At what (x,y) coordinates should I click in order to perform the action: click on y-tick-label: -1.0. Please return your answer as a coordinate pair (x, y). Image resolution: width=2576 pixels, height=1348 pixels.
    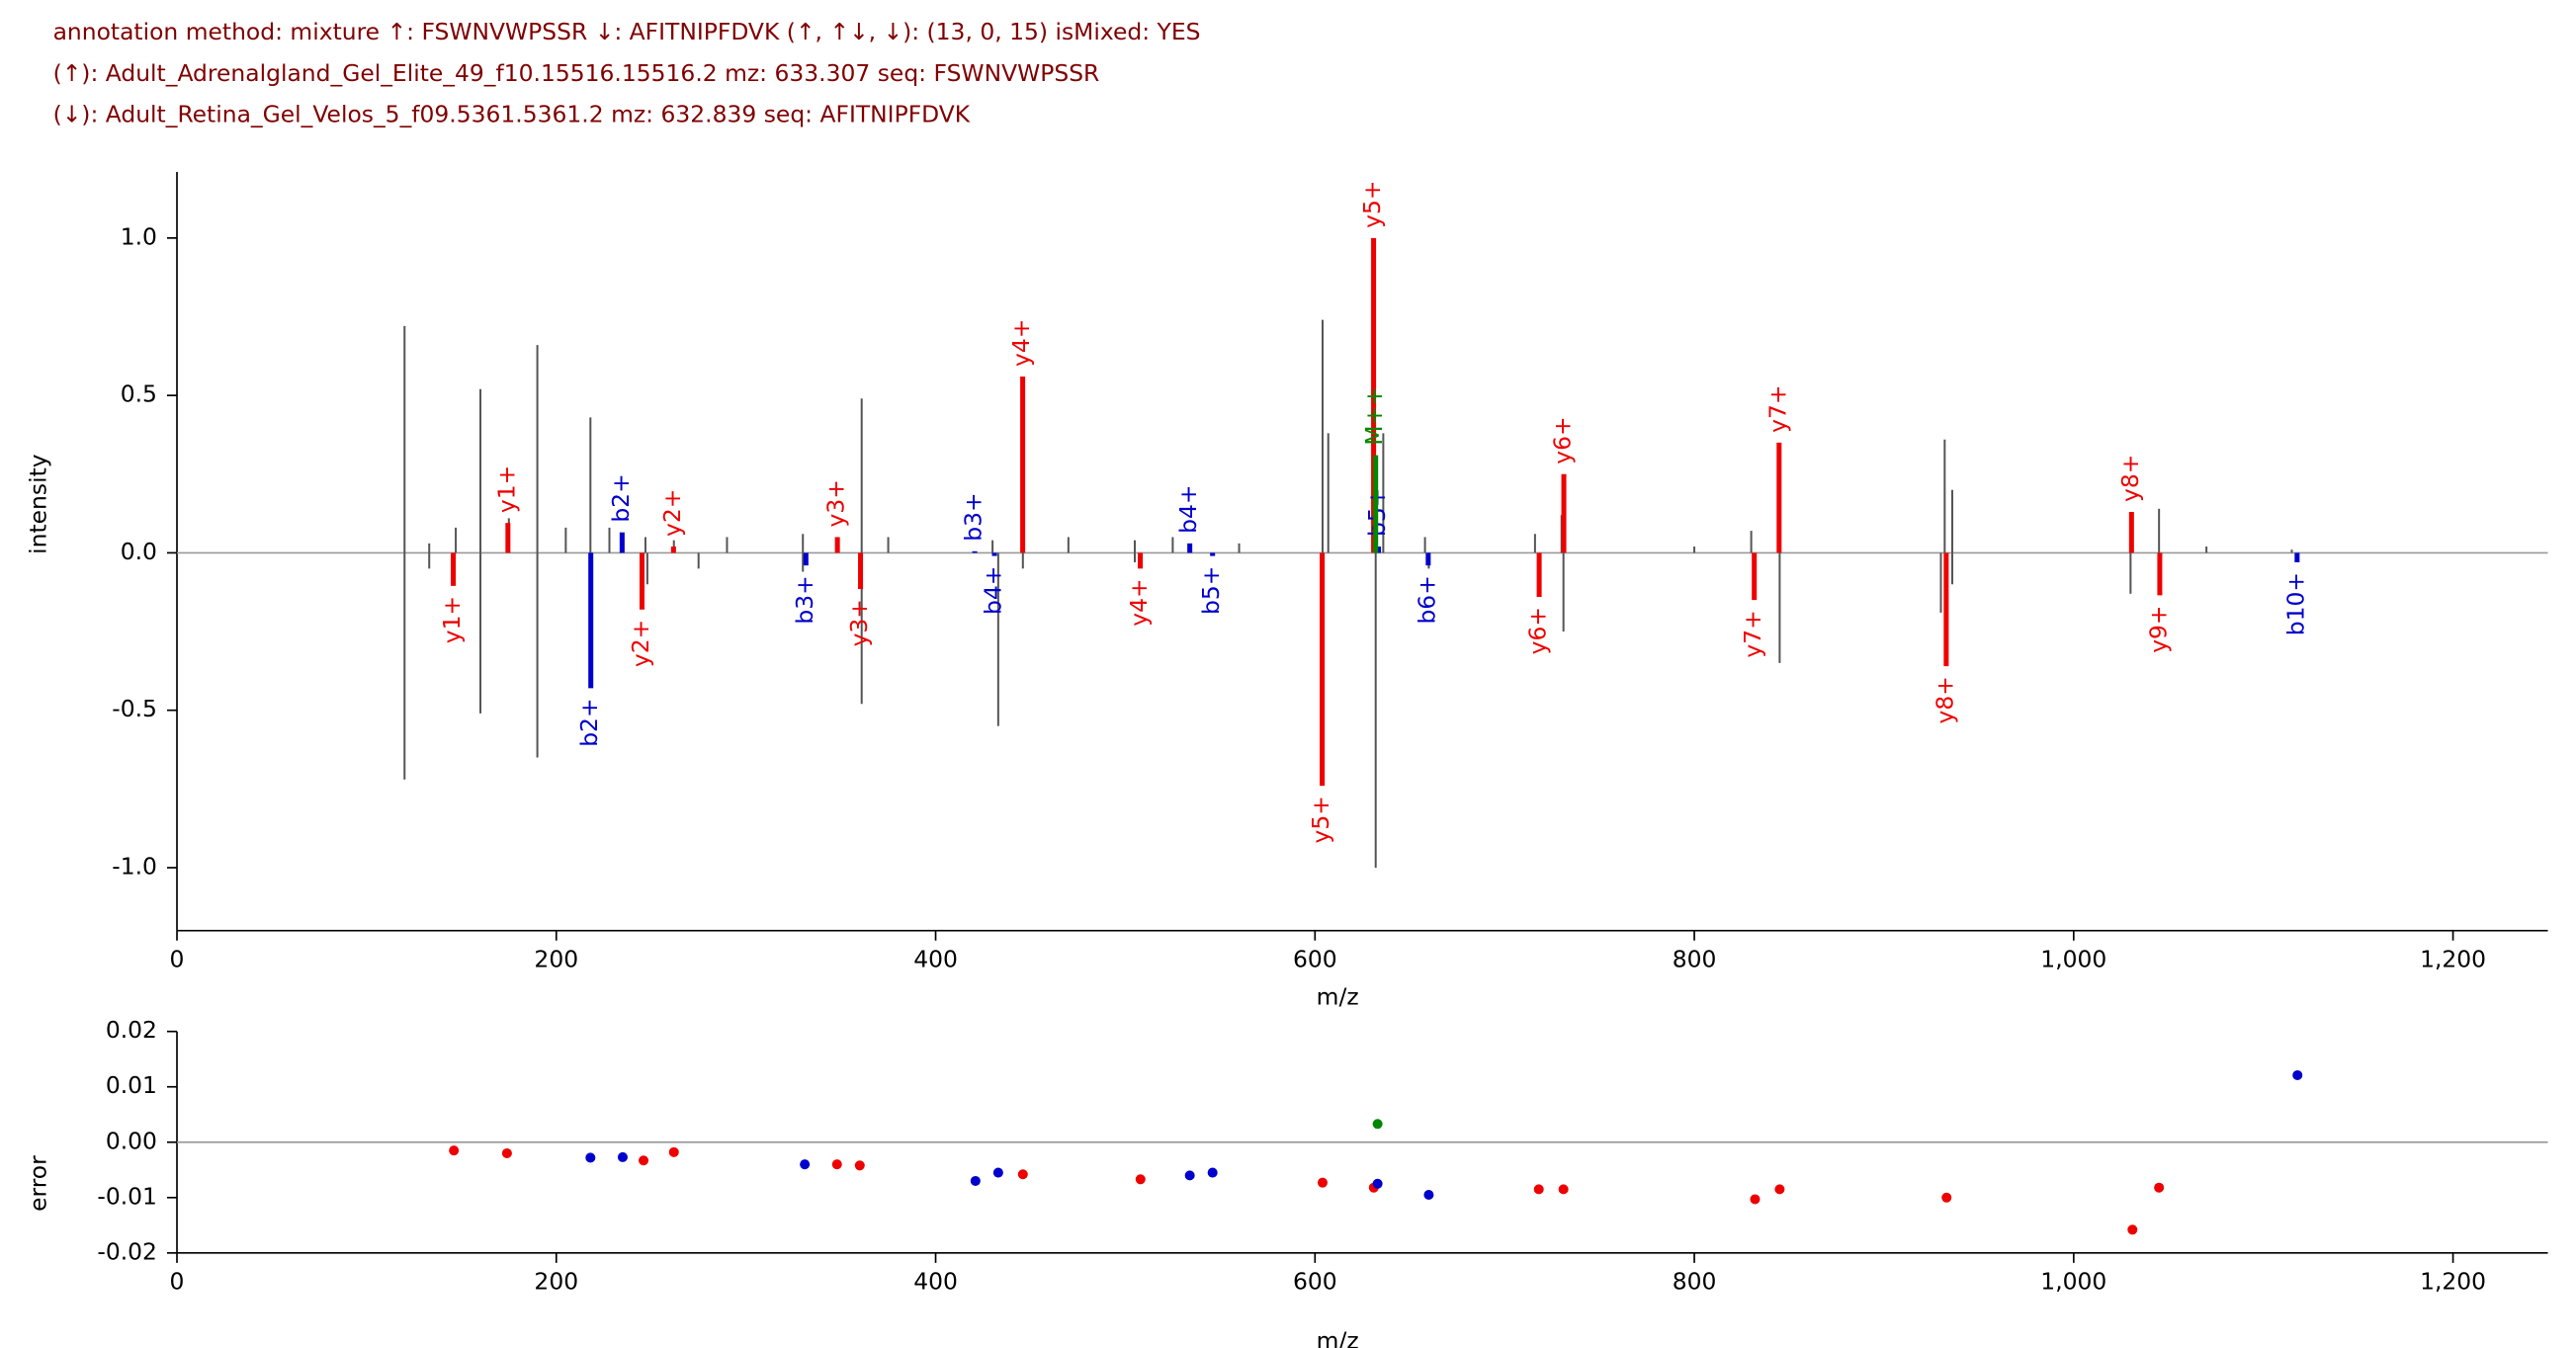
    Looking at the image, I should click on (134, 866).